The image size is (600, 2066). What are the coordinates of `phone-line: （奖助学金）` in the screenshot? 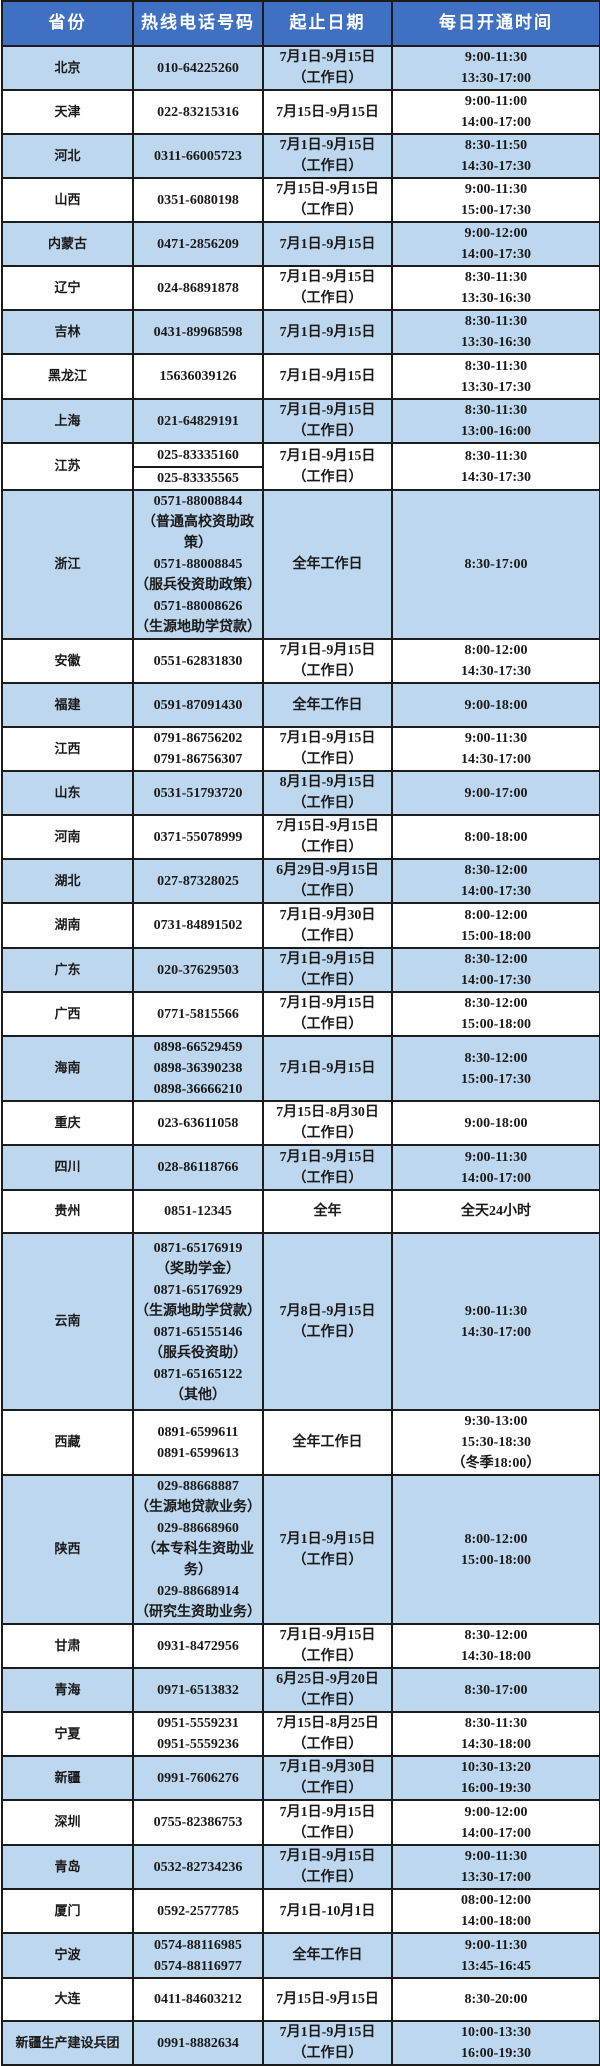 It's located at (198, 1269).